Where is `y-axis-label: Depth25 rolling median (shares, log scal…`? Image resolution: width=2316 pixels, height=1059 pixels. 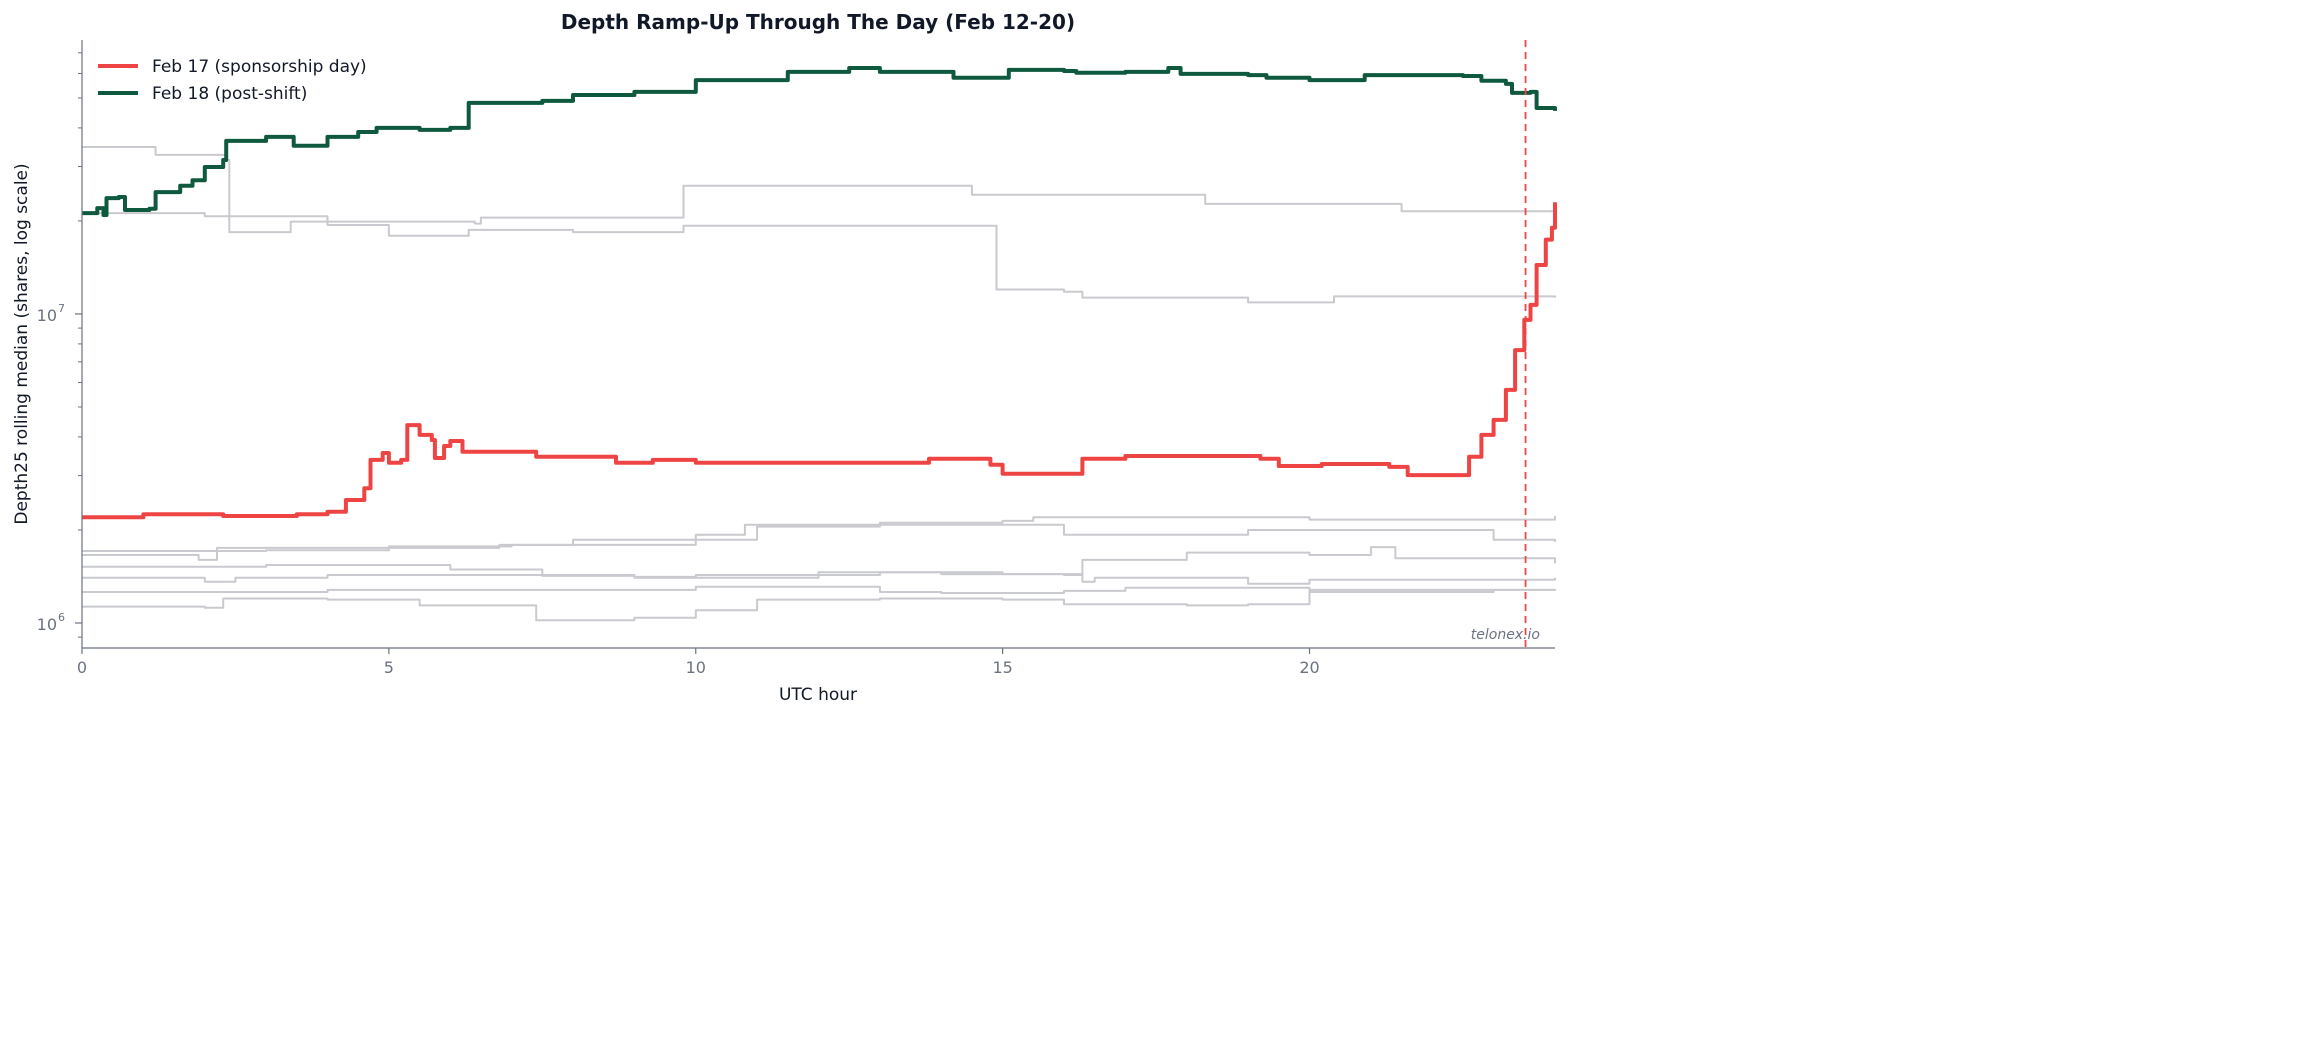
y-axis-label: Depth25 rolling median (shares, log scal… is located at coordinates (22, 343).